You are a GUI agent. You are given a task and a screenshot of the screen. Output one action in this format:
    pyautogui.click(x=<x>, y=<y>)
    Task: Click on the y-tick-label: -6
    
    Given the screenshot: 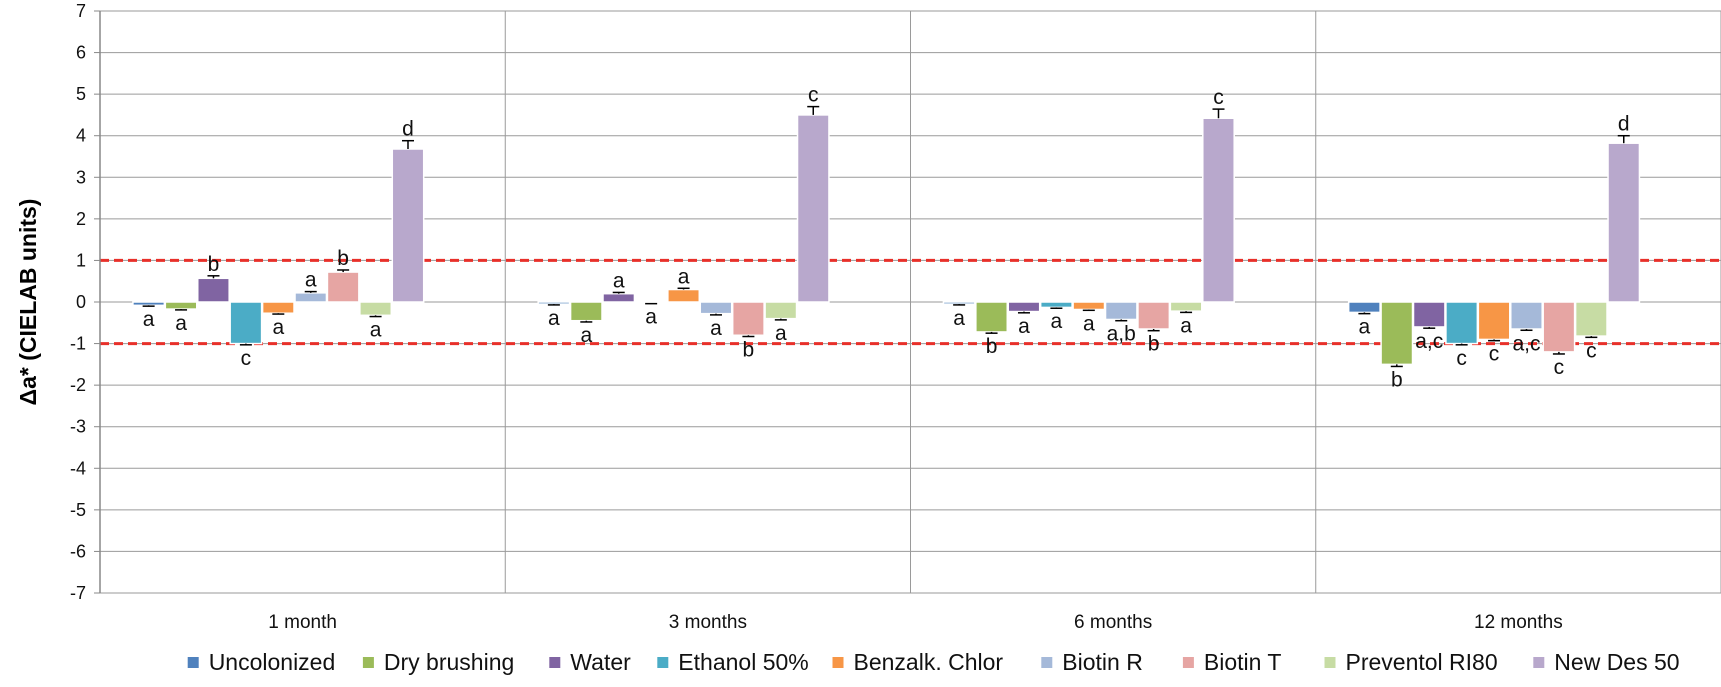 What is the action you would take?
    pyautogui.click(x=78, y=551)
    